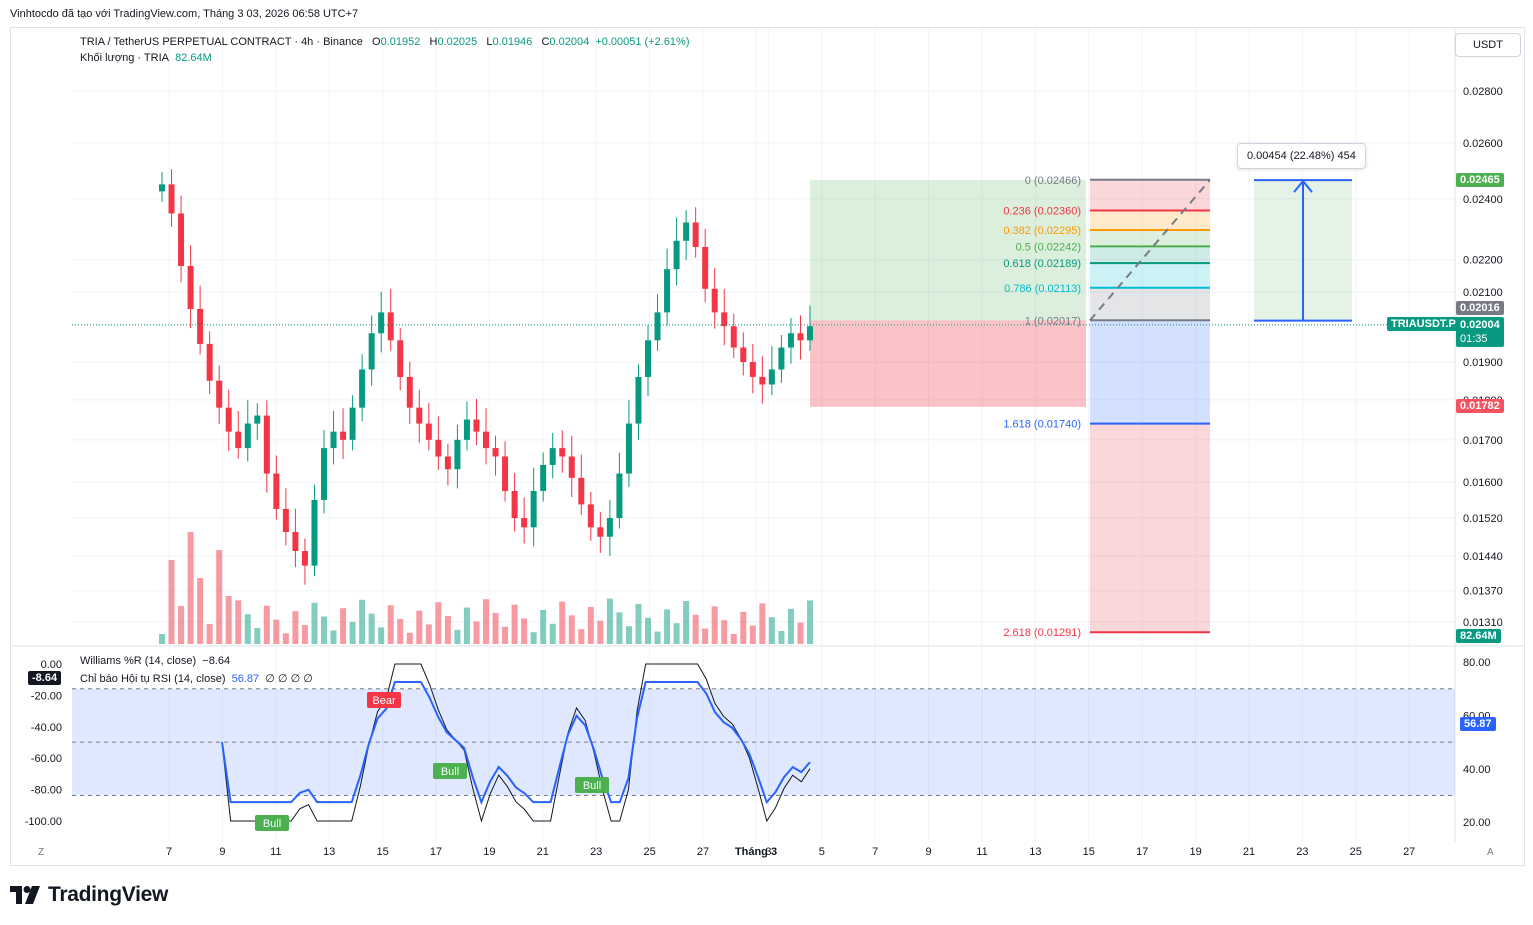  Describe the element at coordinates (1490, 852) in the screenshot. I see `auto-scale-button: A` at that location.